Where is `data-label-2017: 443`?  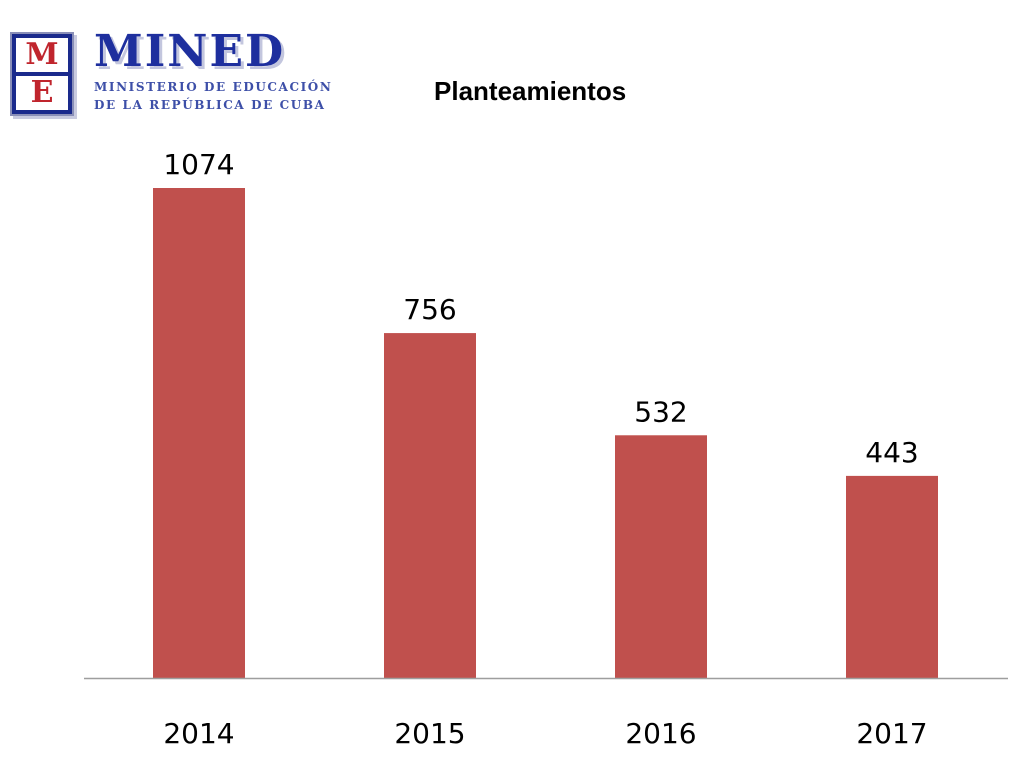 data-label-2017: 443 is located at coordinates (891, 452).